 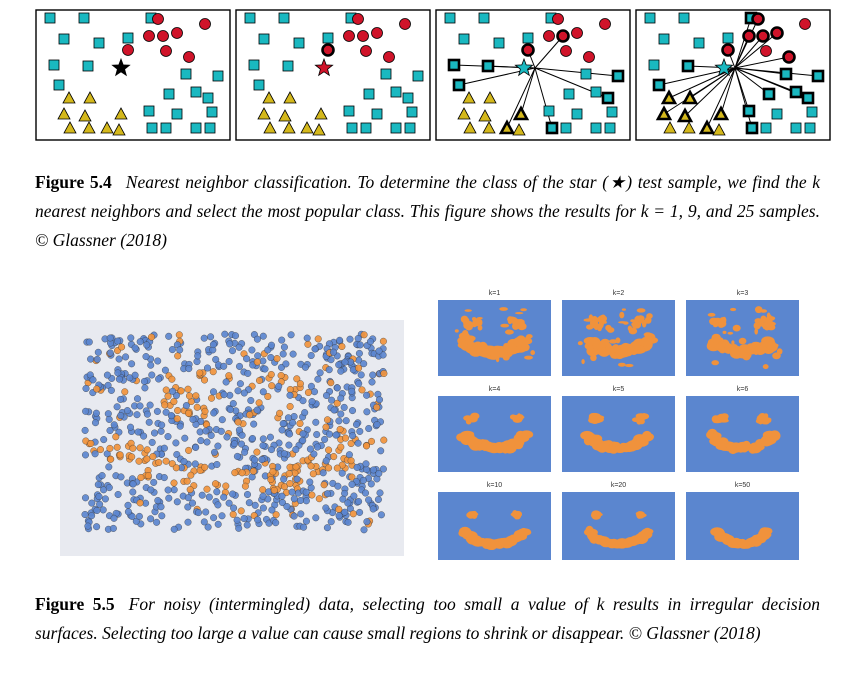 I want to click on decision-panel-k=5: k=5, so click(x=618, y=429).